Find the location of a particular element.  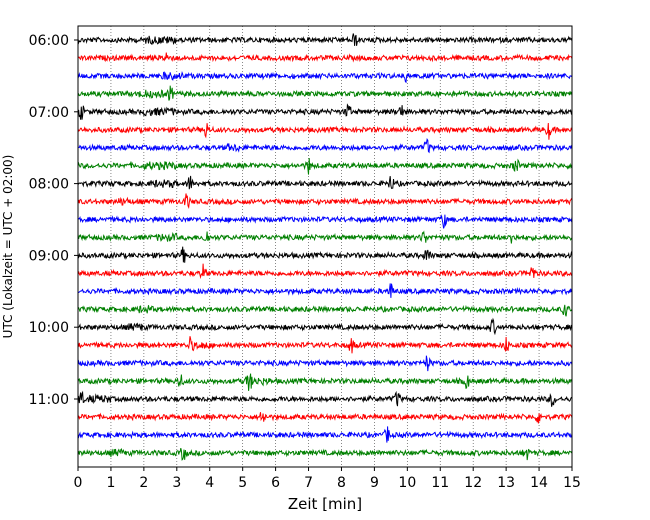

x-axis: 0 1 2 3 4 5 6 7 8 9 10 11 12 13 14 15 is located at coordinates (327, 479).